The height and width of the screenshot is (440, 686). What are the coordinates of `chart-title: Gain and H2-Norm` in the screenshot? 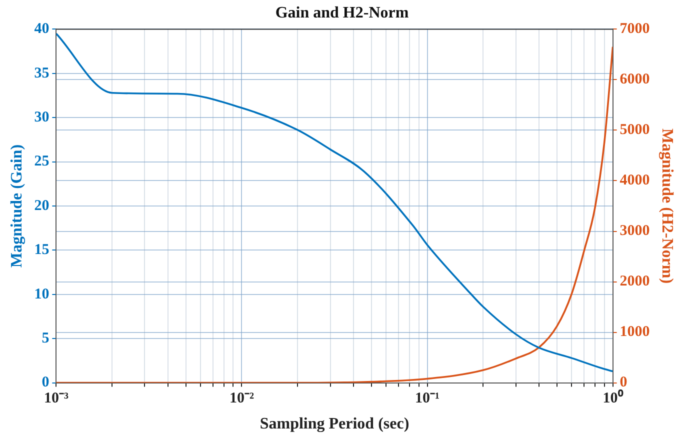 It's located at (342, 13).